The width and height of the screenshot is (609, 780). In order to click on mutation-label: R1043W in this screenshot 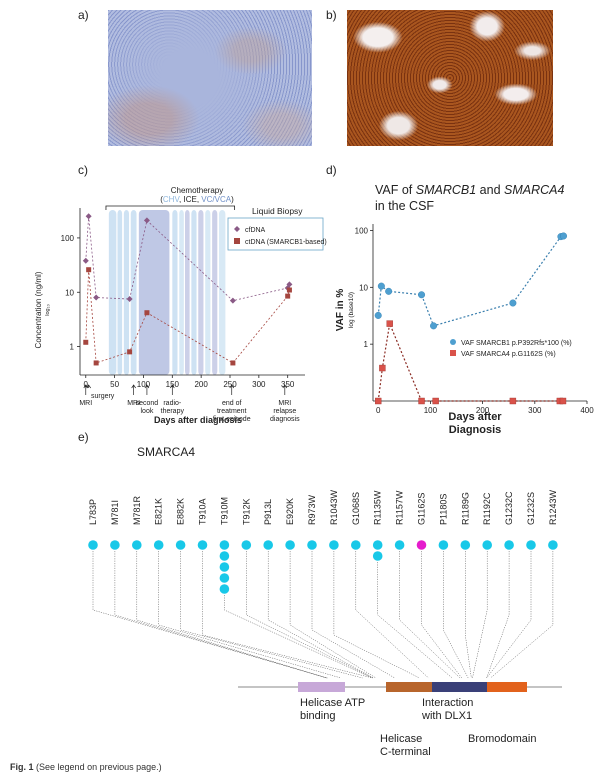, I will do `click(334, 507)`.